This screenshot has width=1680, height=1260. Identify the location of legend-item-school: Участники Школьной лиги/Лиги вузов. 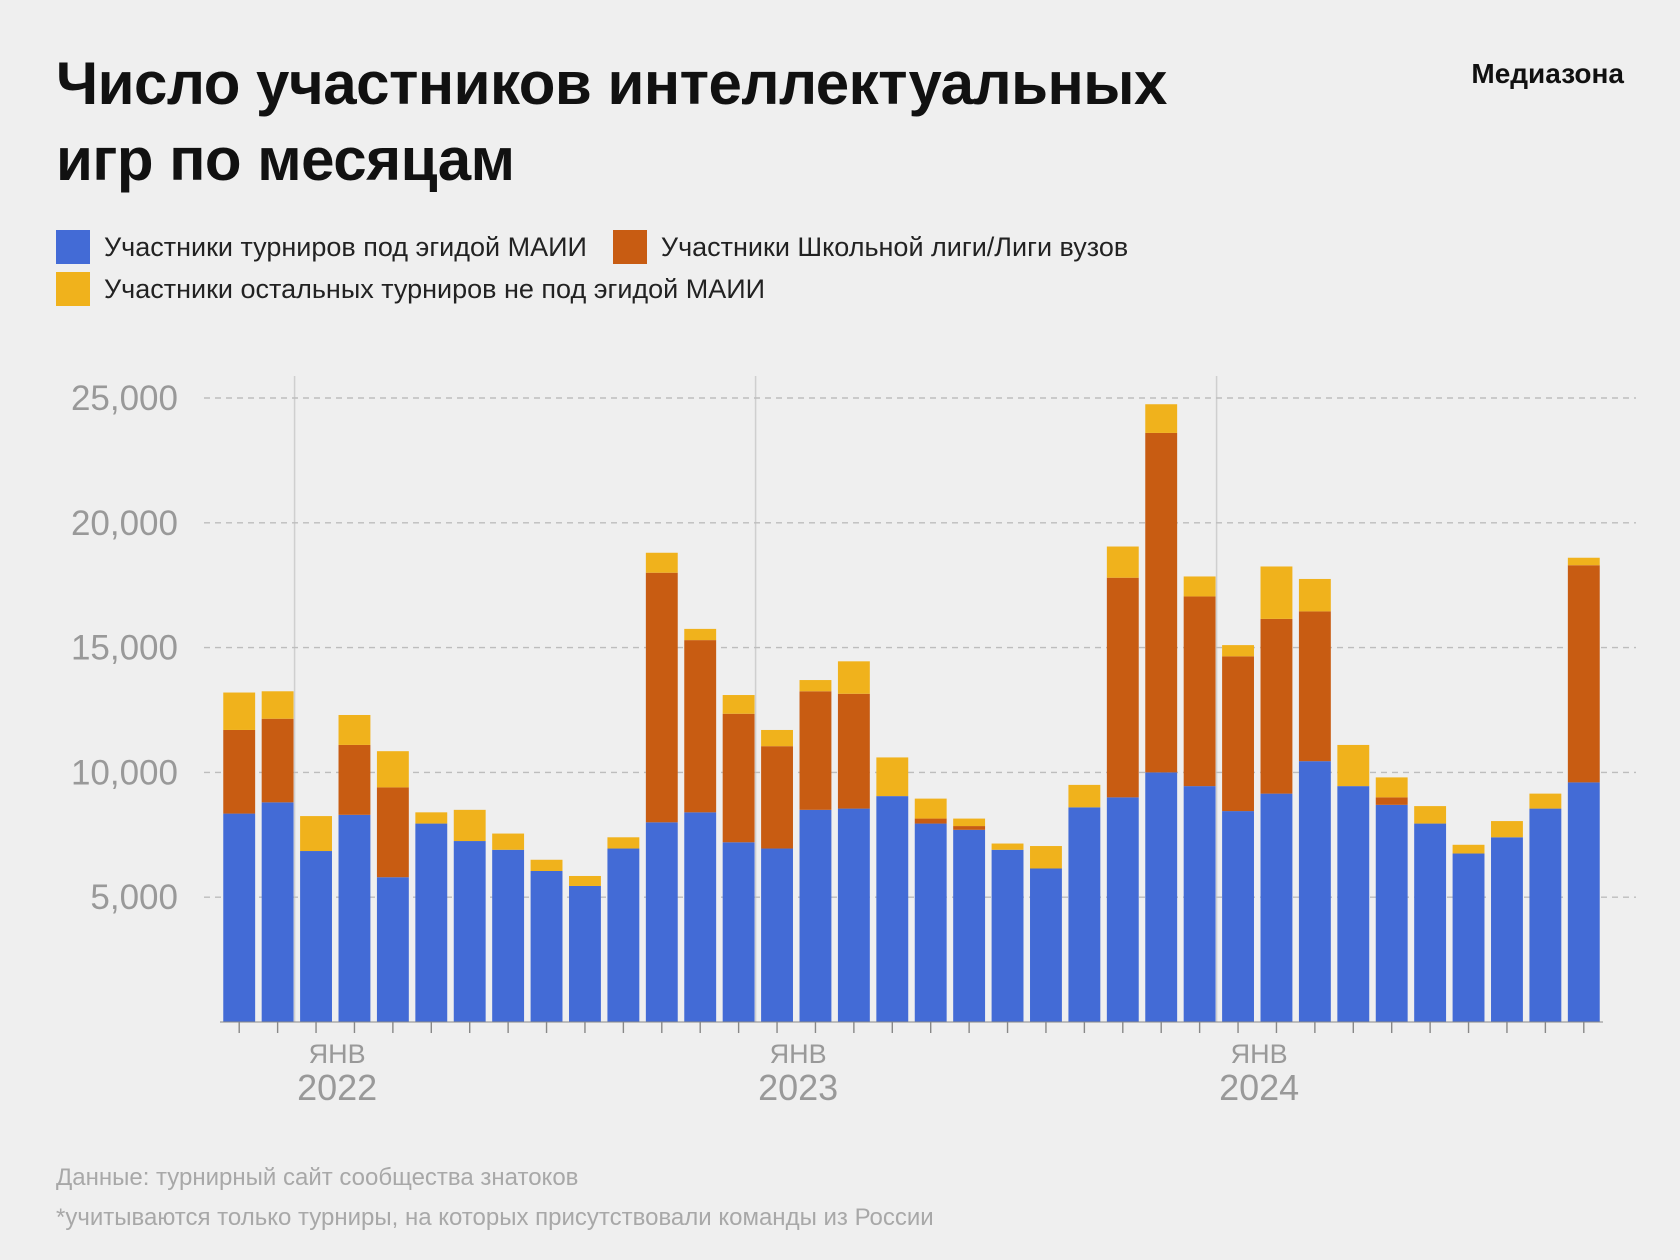
(870, 247).